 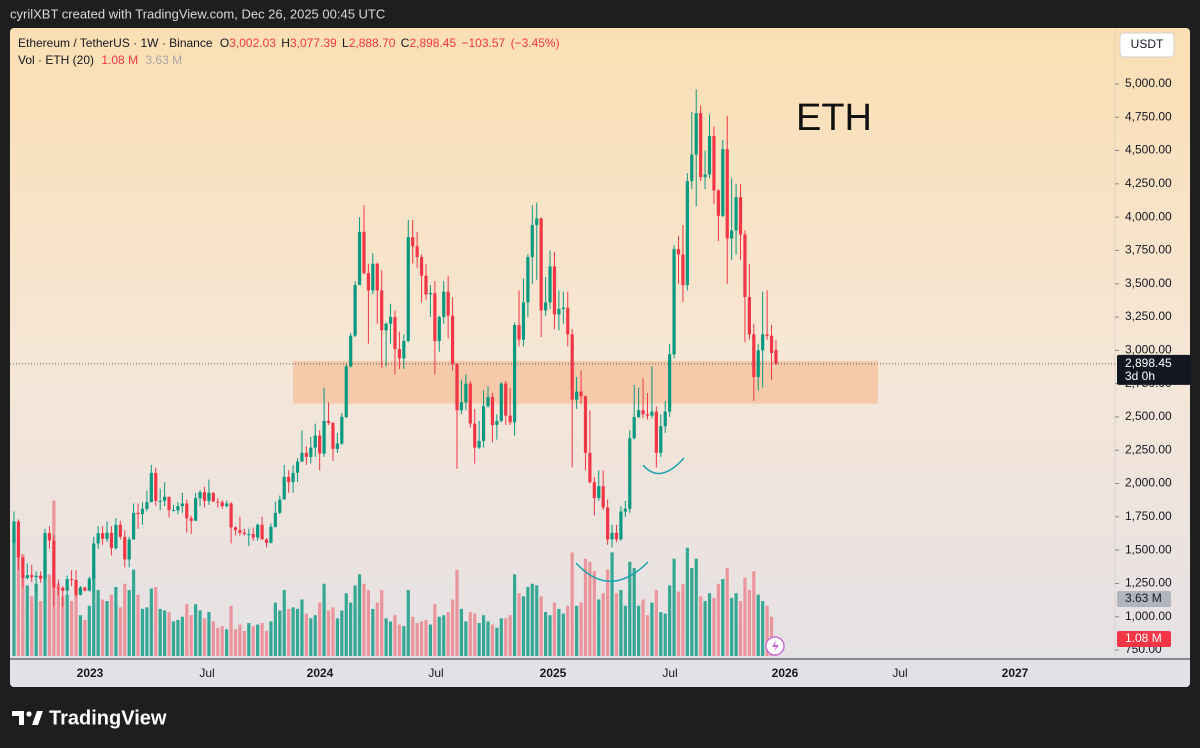 I want to click on ohlc-value: 3,077.39, so click(x=313, y=43).